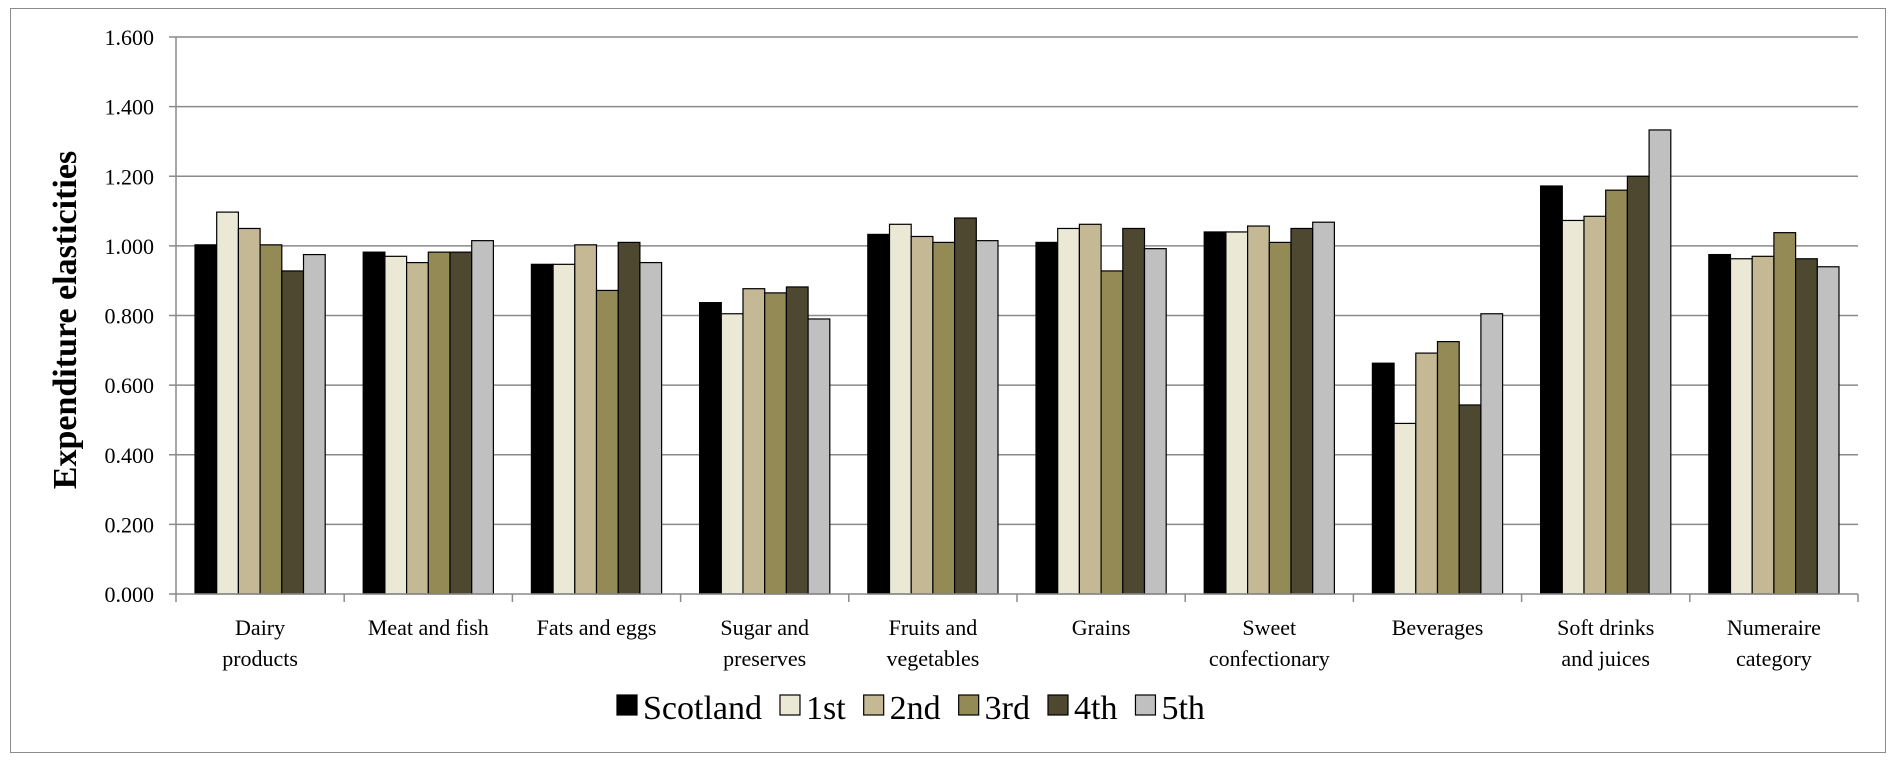  Describe the element at coordinates (702, 708) in the screenshot. I see `legend-label: Scotland` at that location.